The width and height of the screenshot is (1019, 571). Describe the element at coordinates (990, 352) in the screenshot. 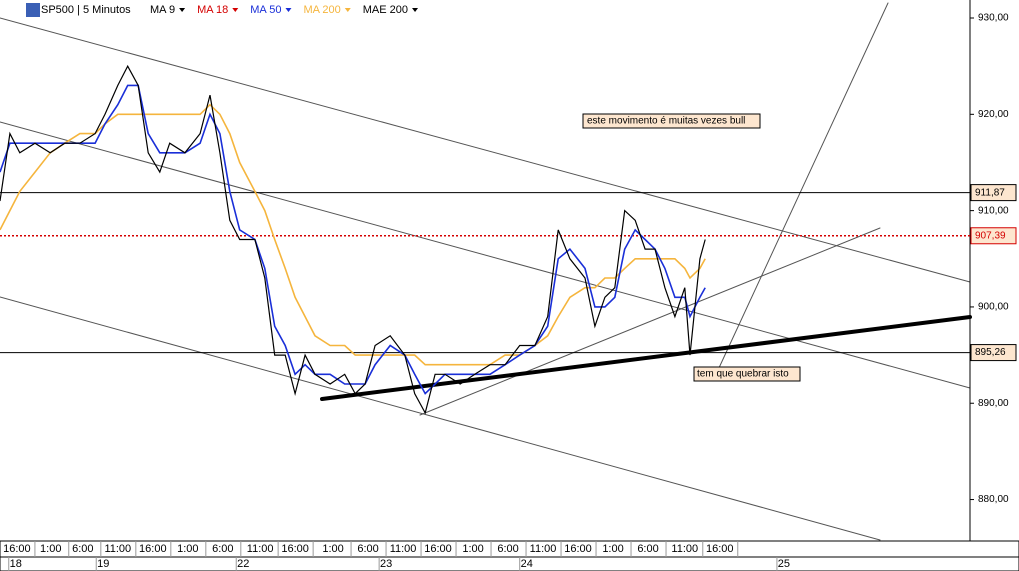

I see `price-level-label: 895,26` at that location.